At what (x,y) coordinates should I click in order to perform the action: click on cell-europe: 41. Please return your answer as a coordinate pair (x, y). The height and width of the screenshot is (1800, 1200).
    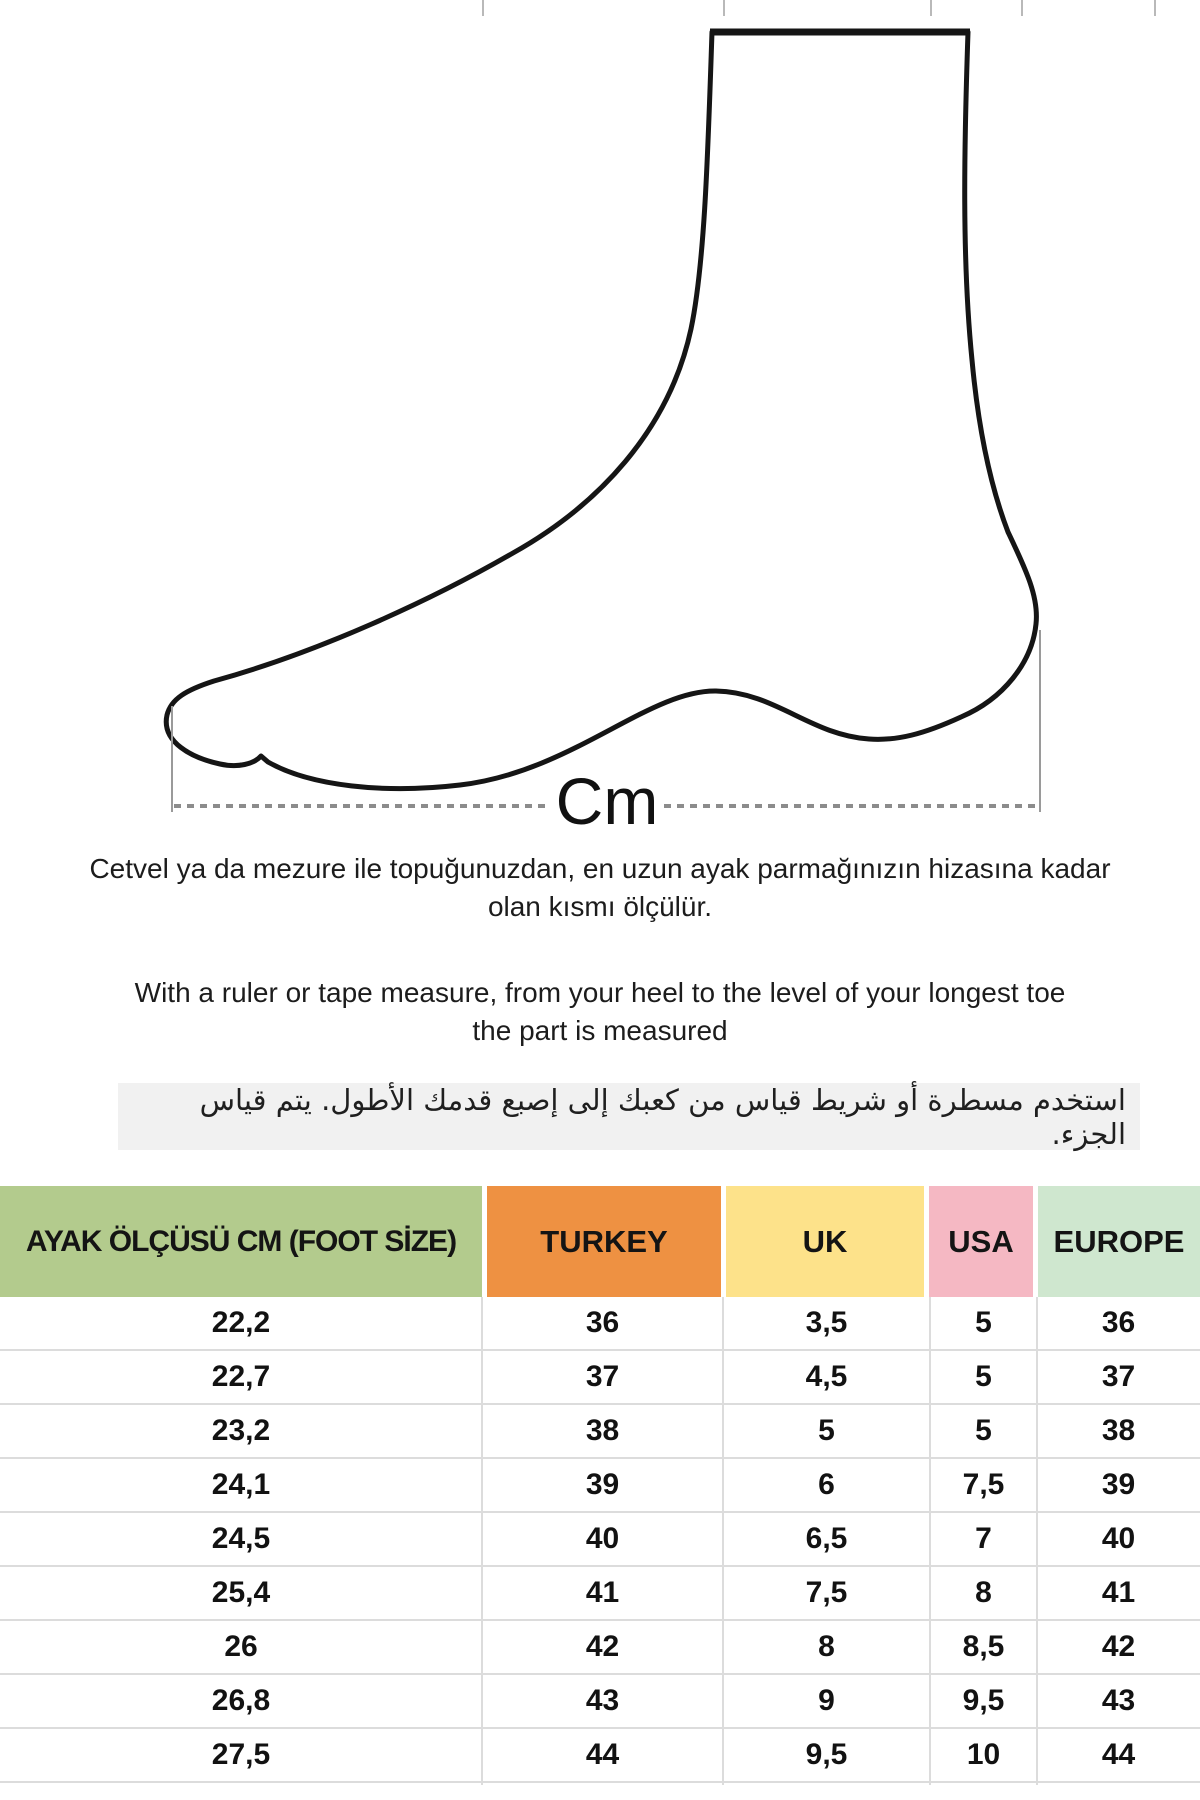
    Looking at the image, I should click on (1118, 1592).